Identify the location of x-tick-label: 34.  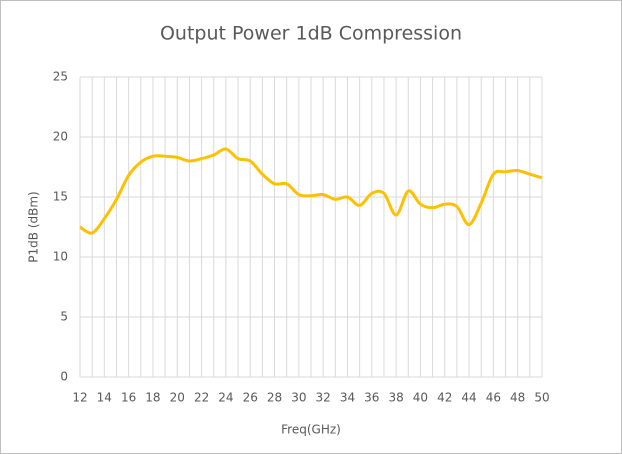
(347, 398).